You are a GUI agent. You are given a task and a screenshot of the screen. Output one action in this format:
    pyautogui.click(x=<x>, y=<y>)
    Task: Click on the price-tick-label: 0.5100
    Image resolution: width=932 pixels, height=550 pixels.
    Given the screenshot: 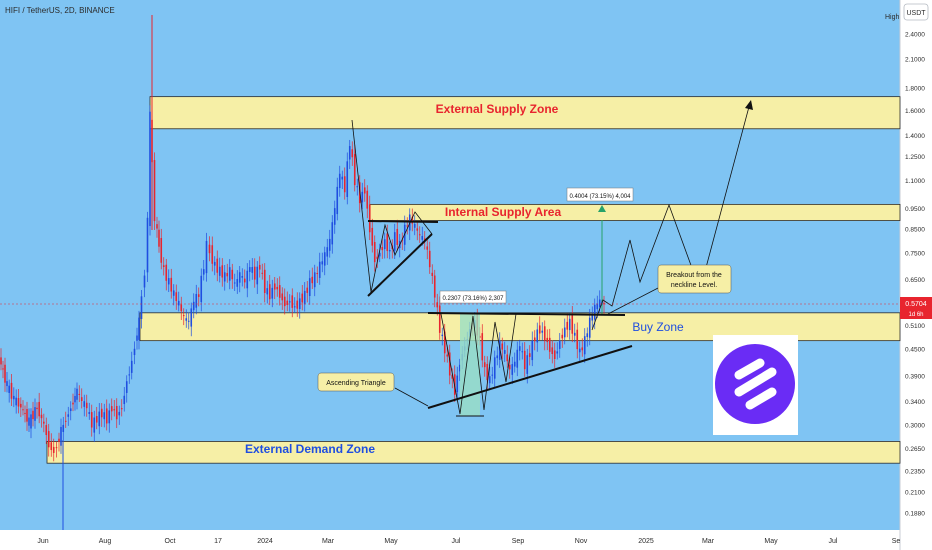 What is the action you would take?
    pyautogui.click(x=915, y=326)
    